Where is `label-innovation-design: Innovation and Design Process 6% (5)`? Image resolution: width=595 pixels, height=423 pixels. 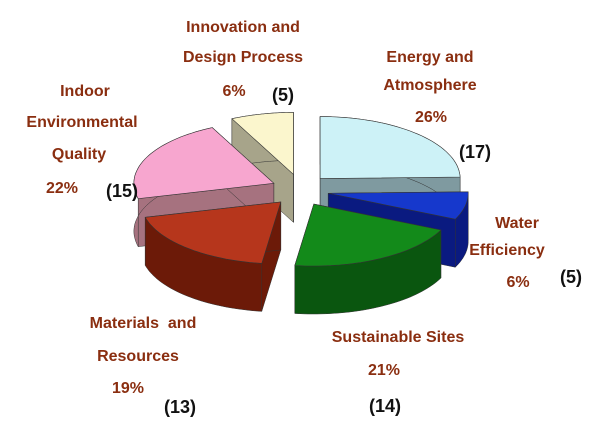
label-innovation-design: Innovation and Design Process 6% (5) is located at coordinates (243, 62).